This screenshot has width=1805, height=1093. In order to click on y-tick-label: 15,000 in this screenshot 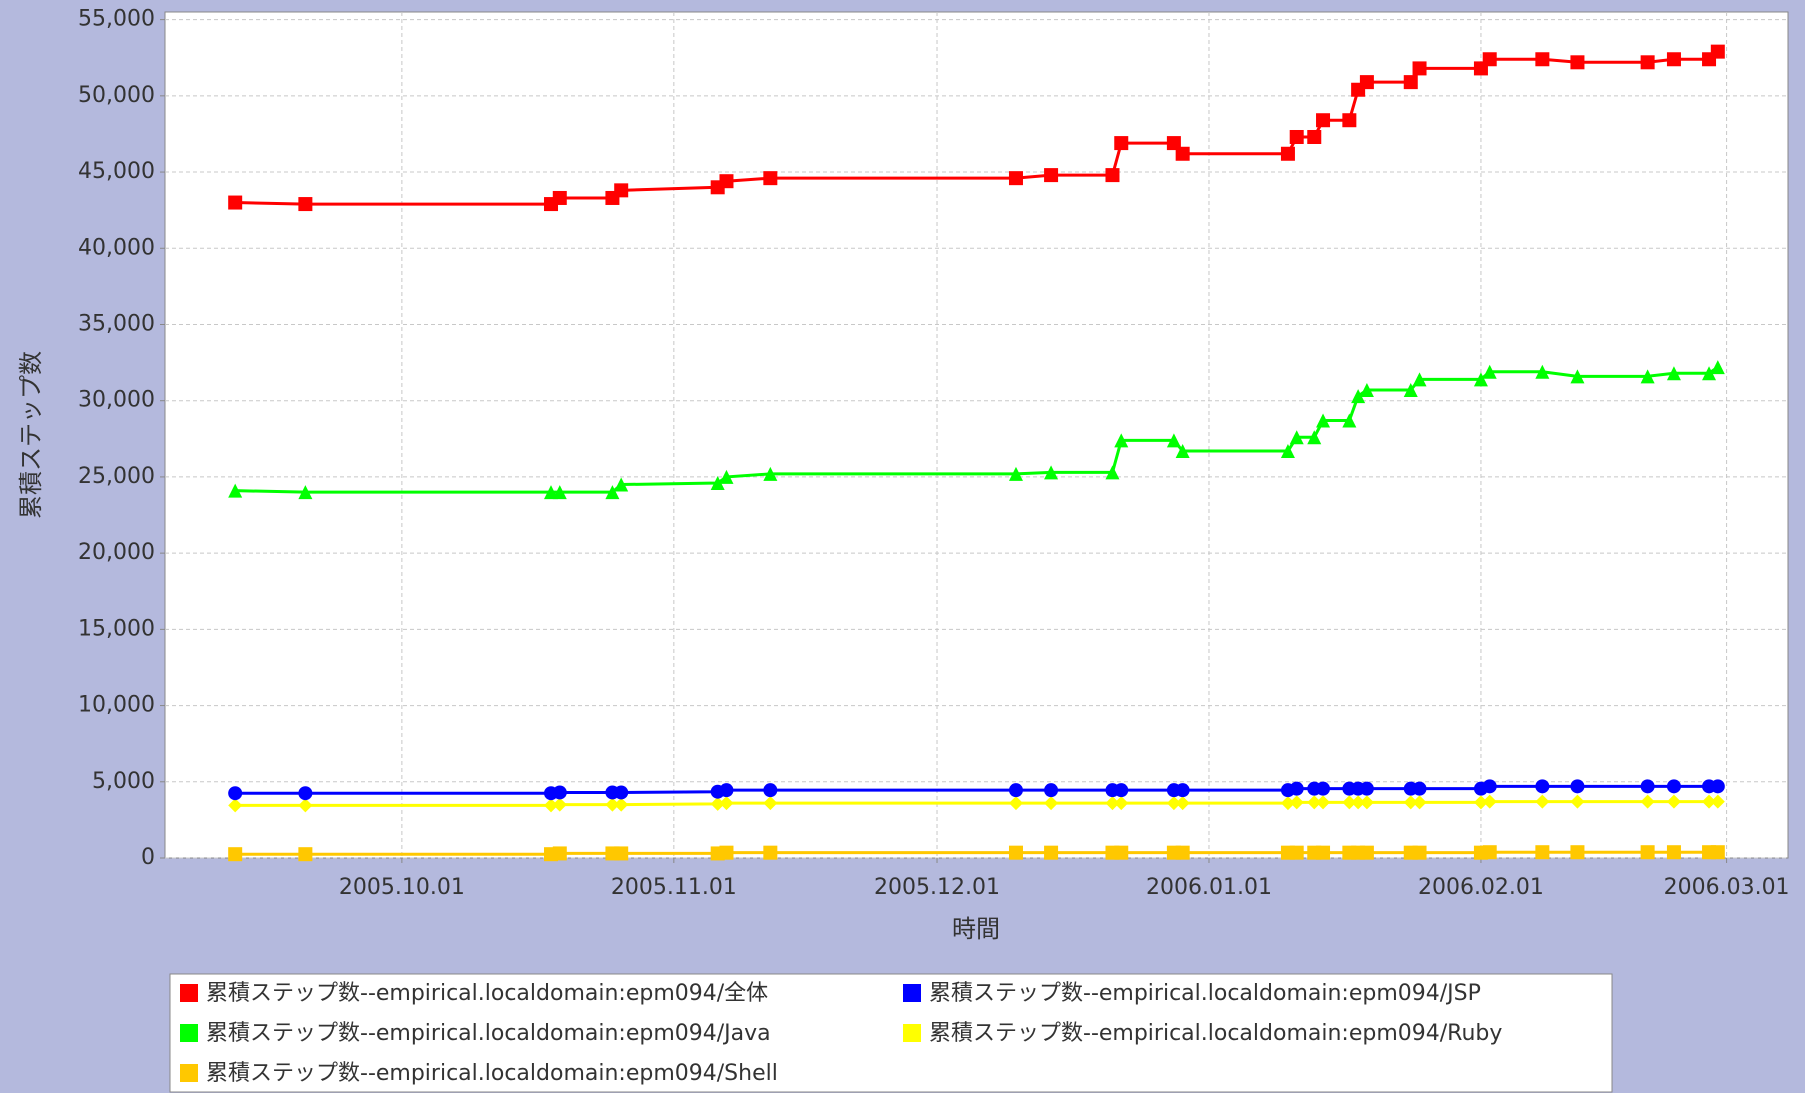, I will do `click(116, 628)`.